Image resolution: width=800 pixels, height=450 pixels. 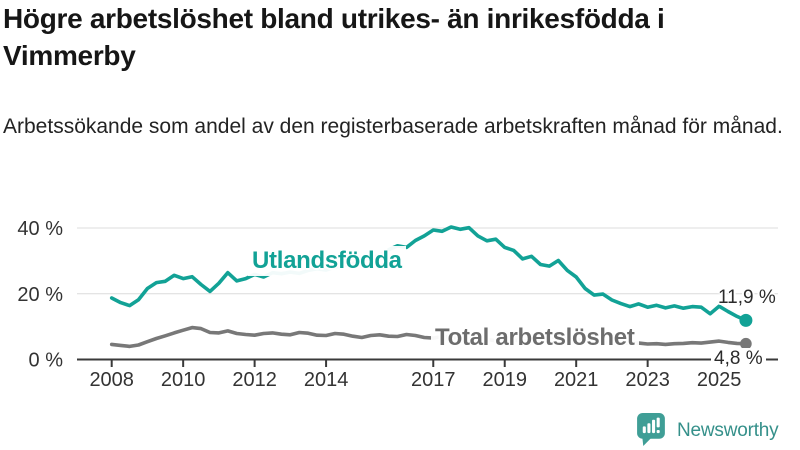 I want to click on newsworthy-wordmark: Newsworthy, so click(x=728, y=430).